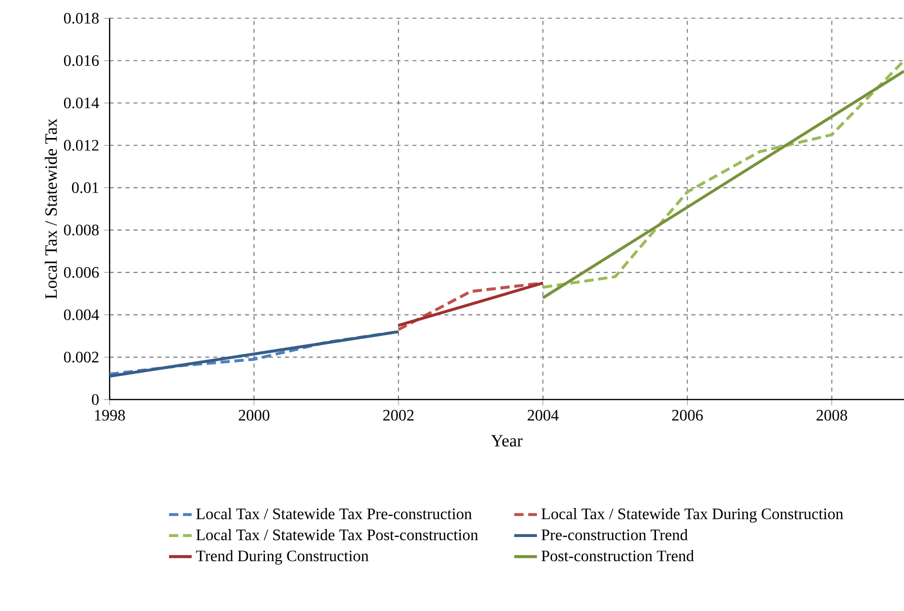 The width and height of the screenshot is (904, 611). I want to click on y-tick-label: 0.004, so click(82, 315).